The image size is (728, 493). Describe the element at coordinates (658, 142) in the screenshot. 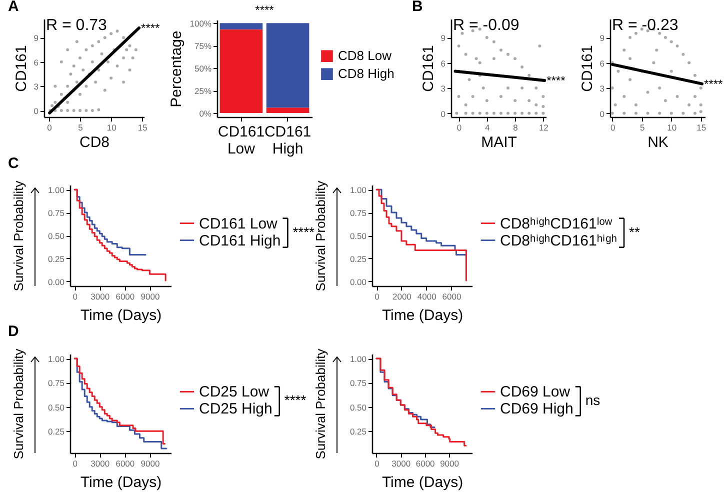

I see `x-axis-title: NK` at that location.